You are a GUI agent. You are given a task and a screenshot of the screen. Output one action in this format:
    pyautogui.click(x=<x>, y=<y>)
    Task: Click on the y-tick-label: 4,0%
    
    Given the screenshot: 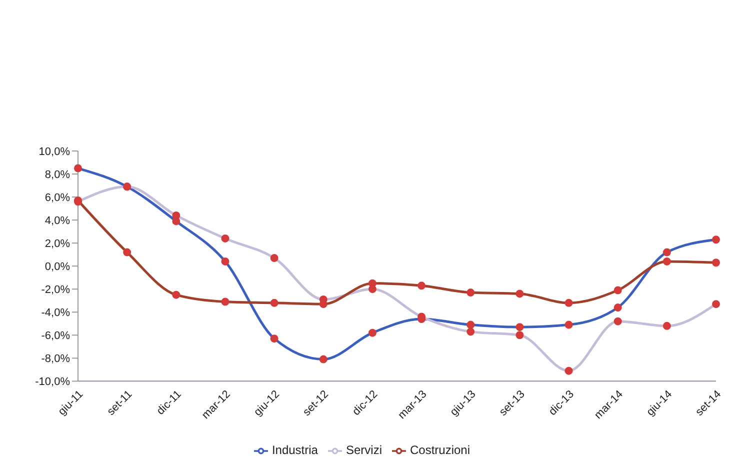 What is the action you would take?
    pyautogui.click(x=57, y=220)
    